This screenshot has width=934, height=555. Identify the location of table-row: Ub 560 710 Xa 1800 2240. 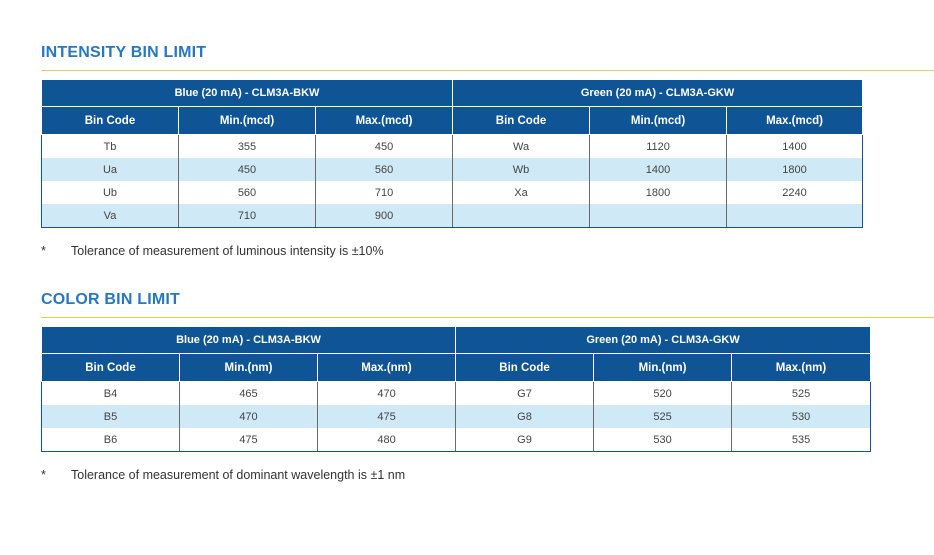
(452, 192).